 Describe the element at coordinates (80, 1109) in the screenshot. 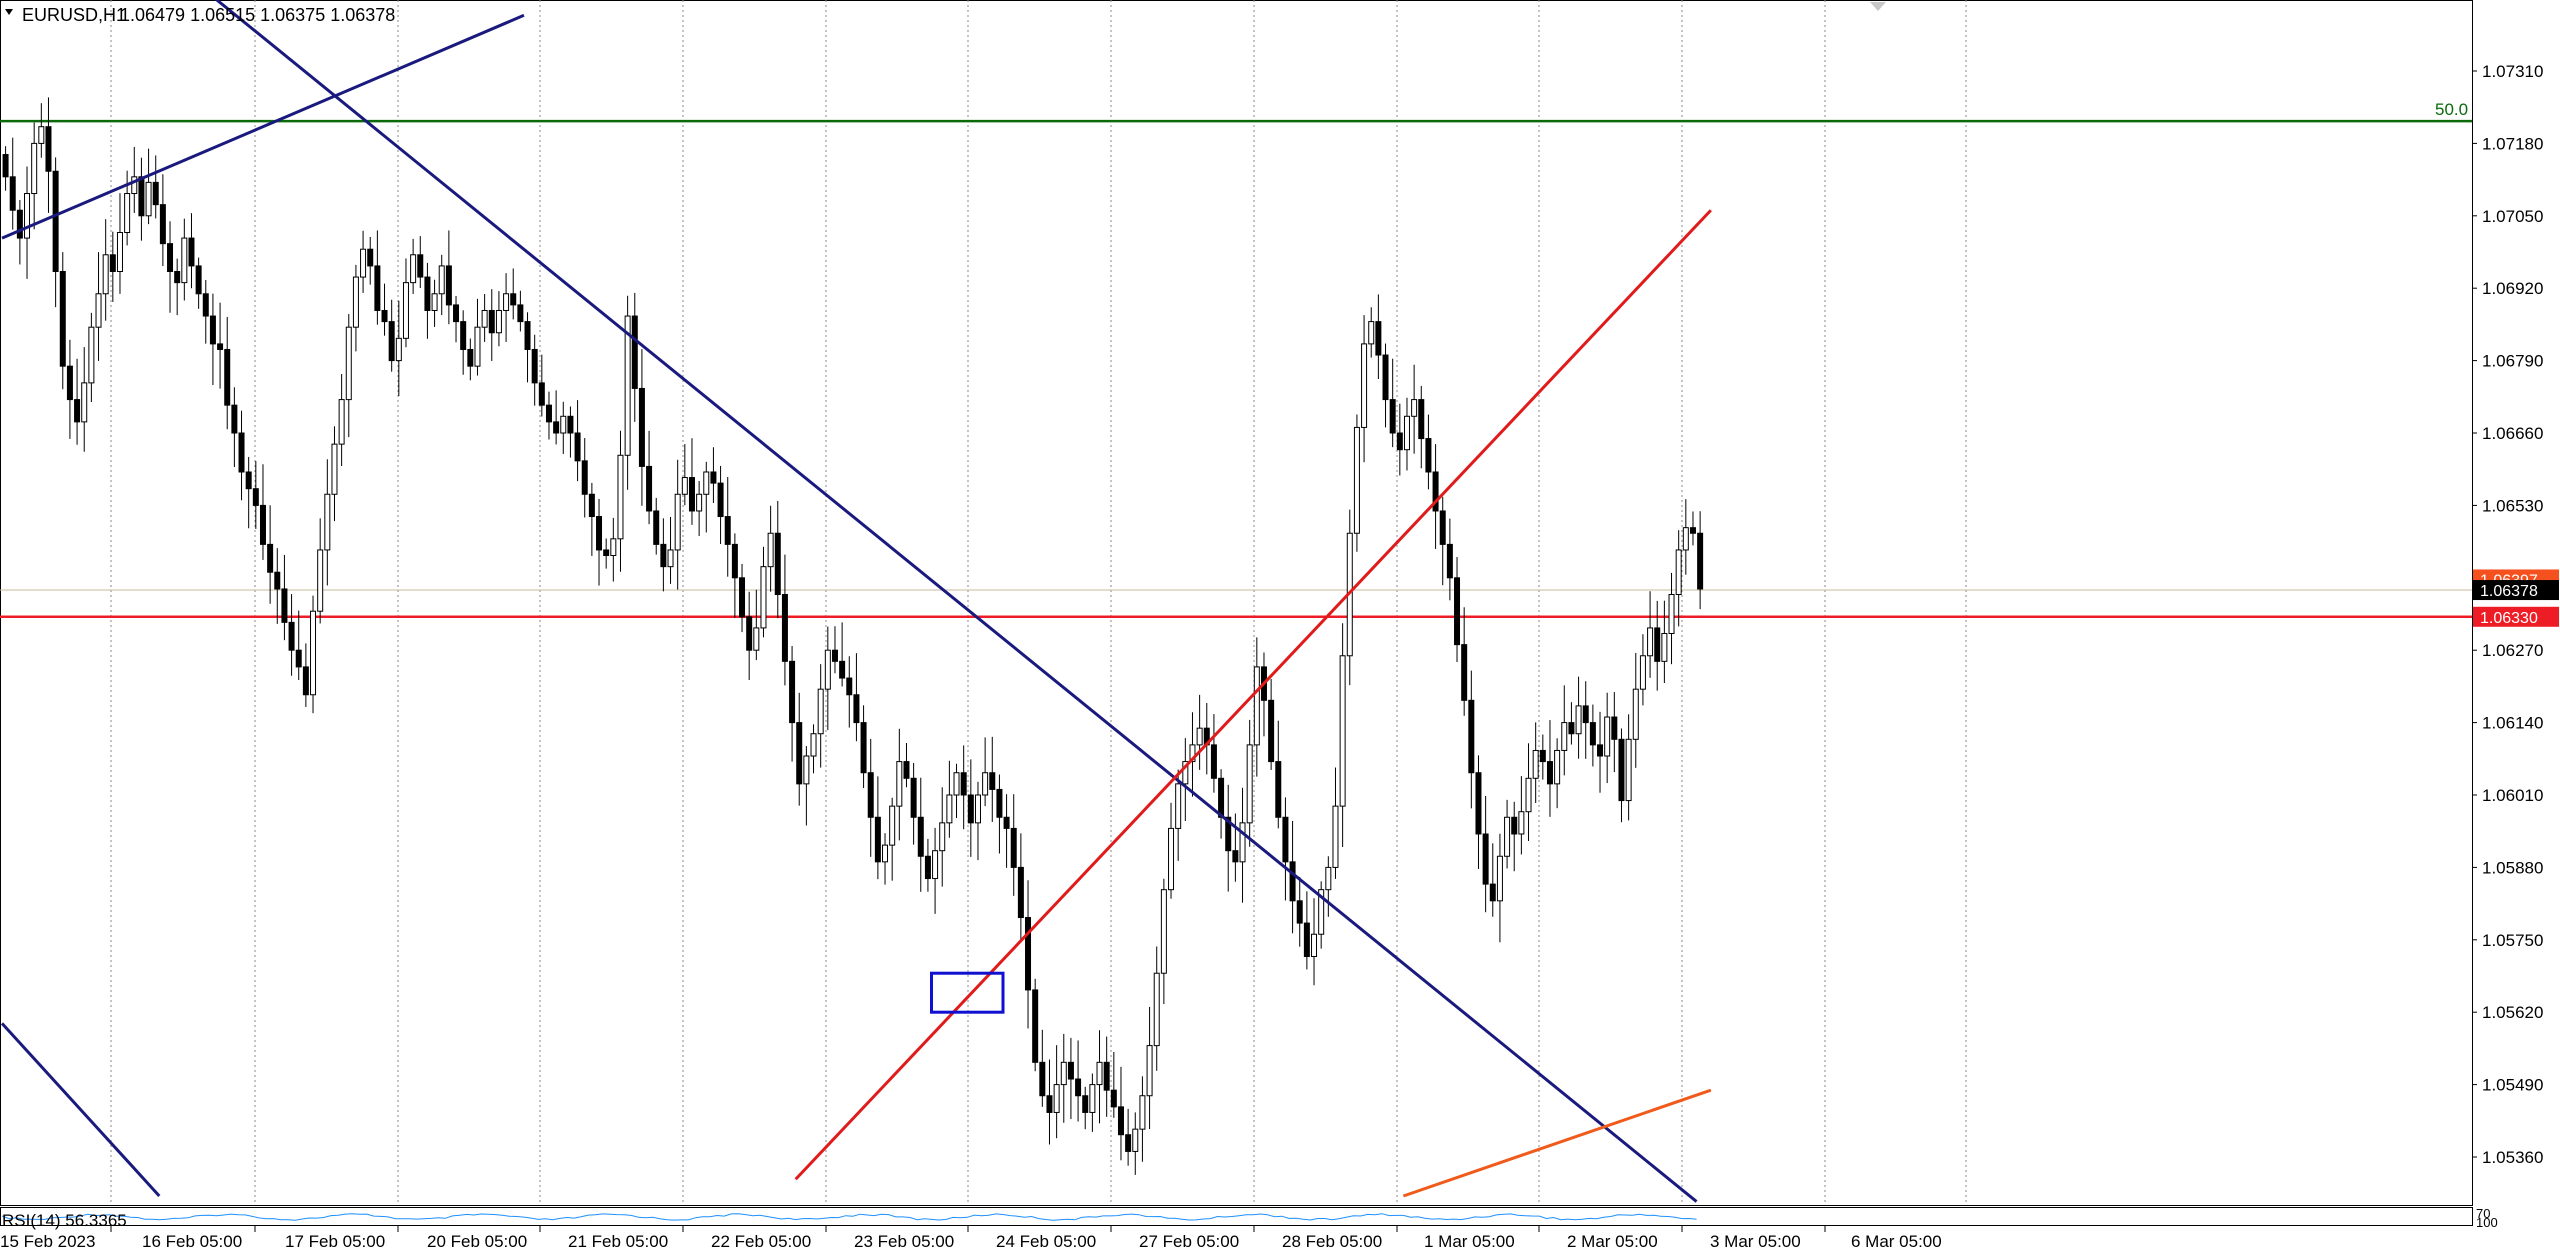

I see `navy-trend-lower` at that location.